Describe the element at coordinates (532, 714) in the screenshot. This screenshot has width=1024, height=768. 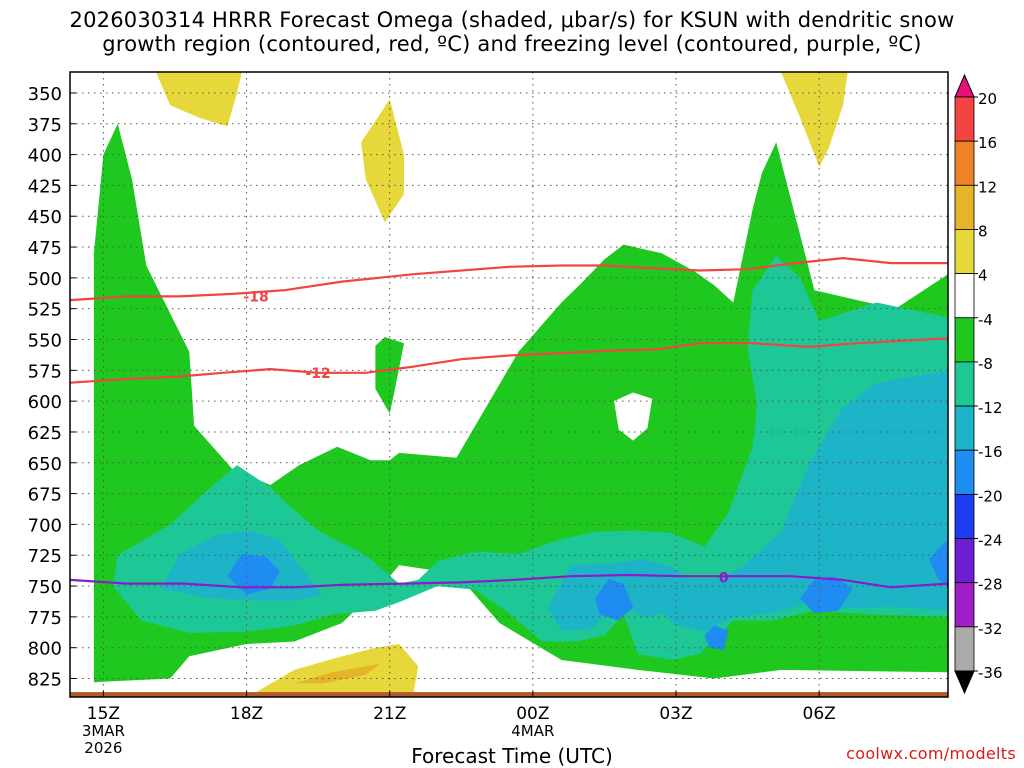
I see `x-tick-label-00Z-0: 00Z` at that location.